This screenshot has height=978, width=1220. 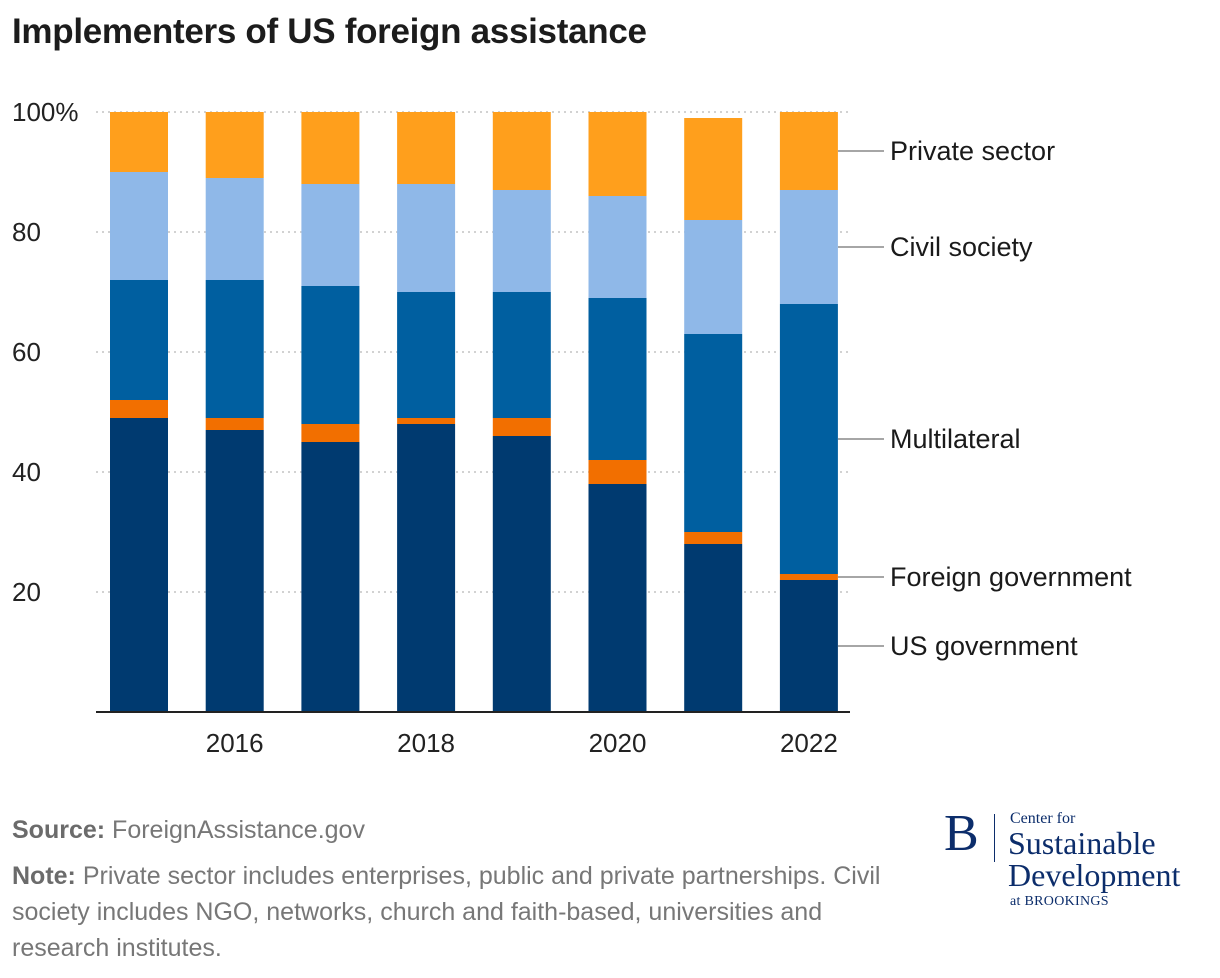 What do you see at coordinates (809, 743) in the screenshot?
I see `x-tick-label: 2022` at bounding box center [809, 743].